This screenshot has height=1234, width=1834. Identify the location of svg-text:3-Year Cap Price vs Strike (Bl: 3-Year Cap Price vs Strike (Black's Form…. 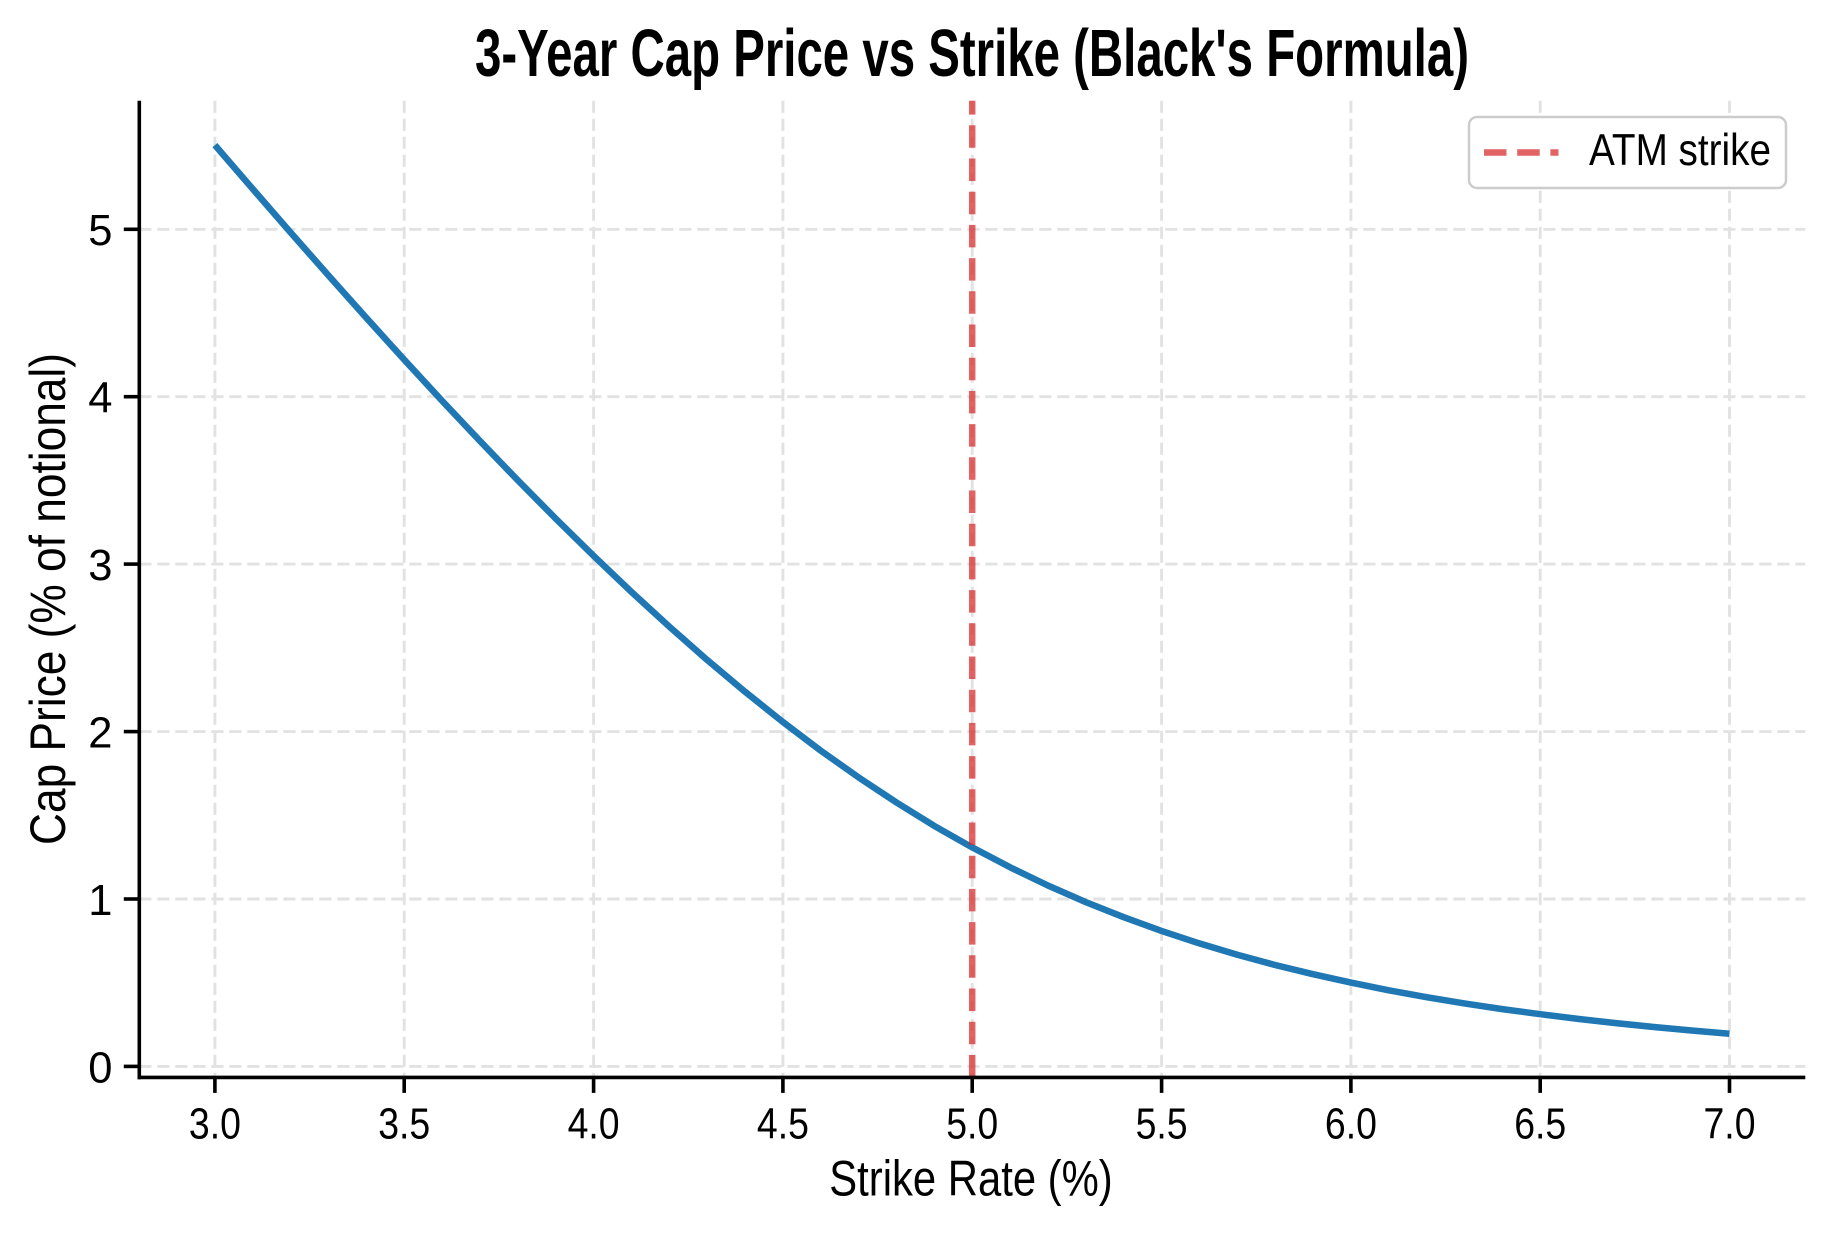
(972, 54).